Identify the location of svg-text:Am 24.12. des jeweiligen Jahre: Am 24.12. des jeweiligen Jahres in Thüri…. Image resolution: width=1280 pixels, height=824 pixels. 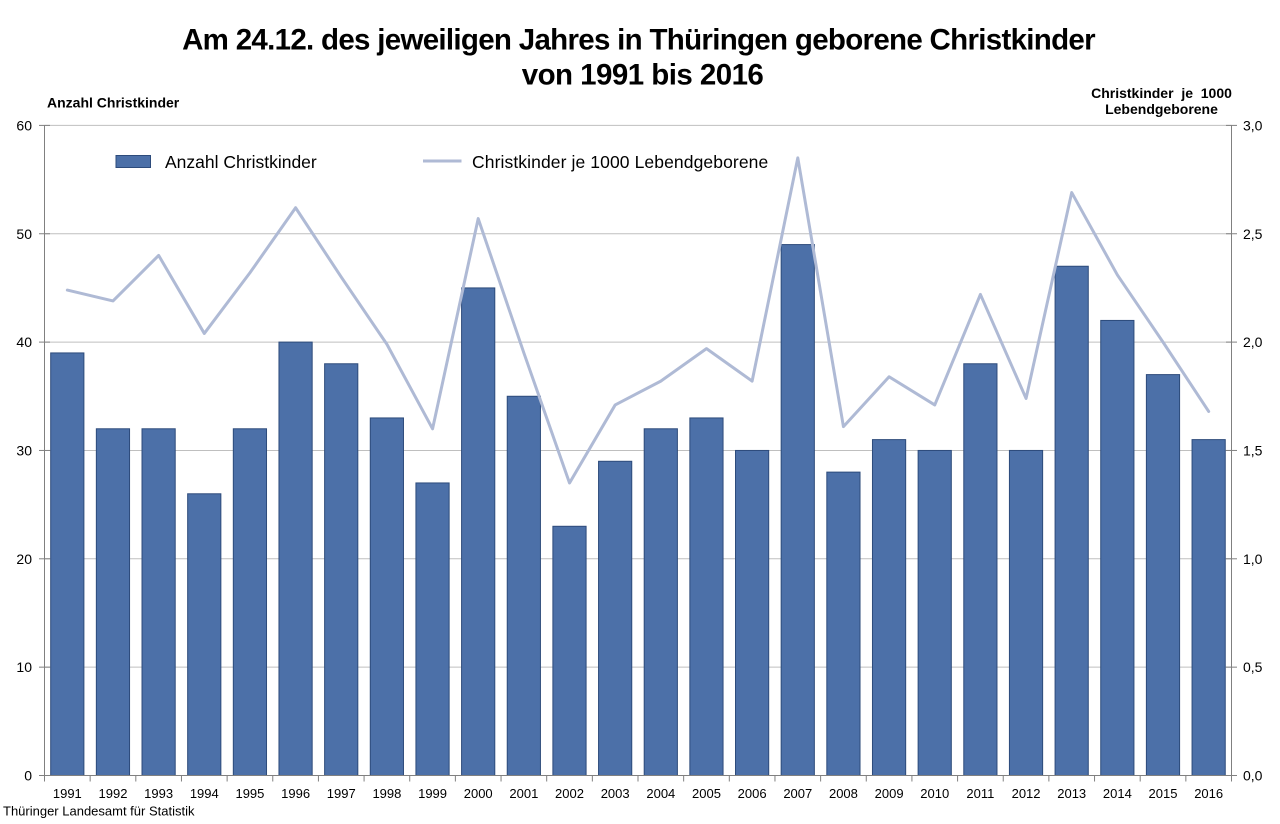
(639, 40).